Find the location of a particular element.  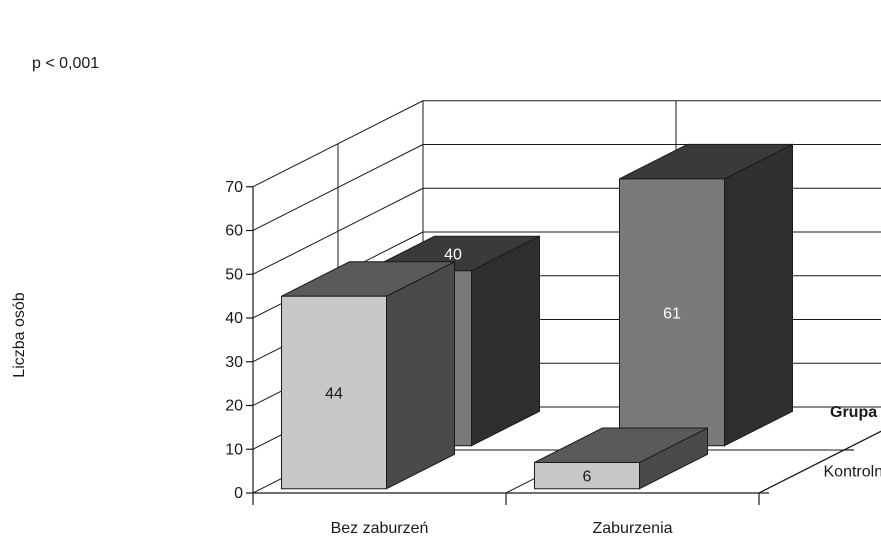

bar: 6 is located at coordinates (621, 458).